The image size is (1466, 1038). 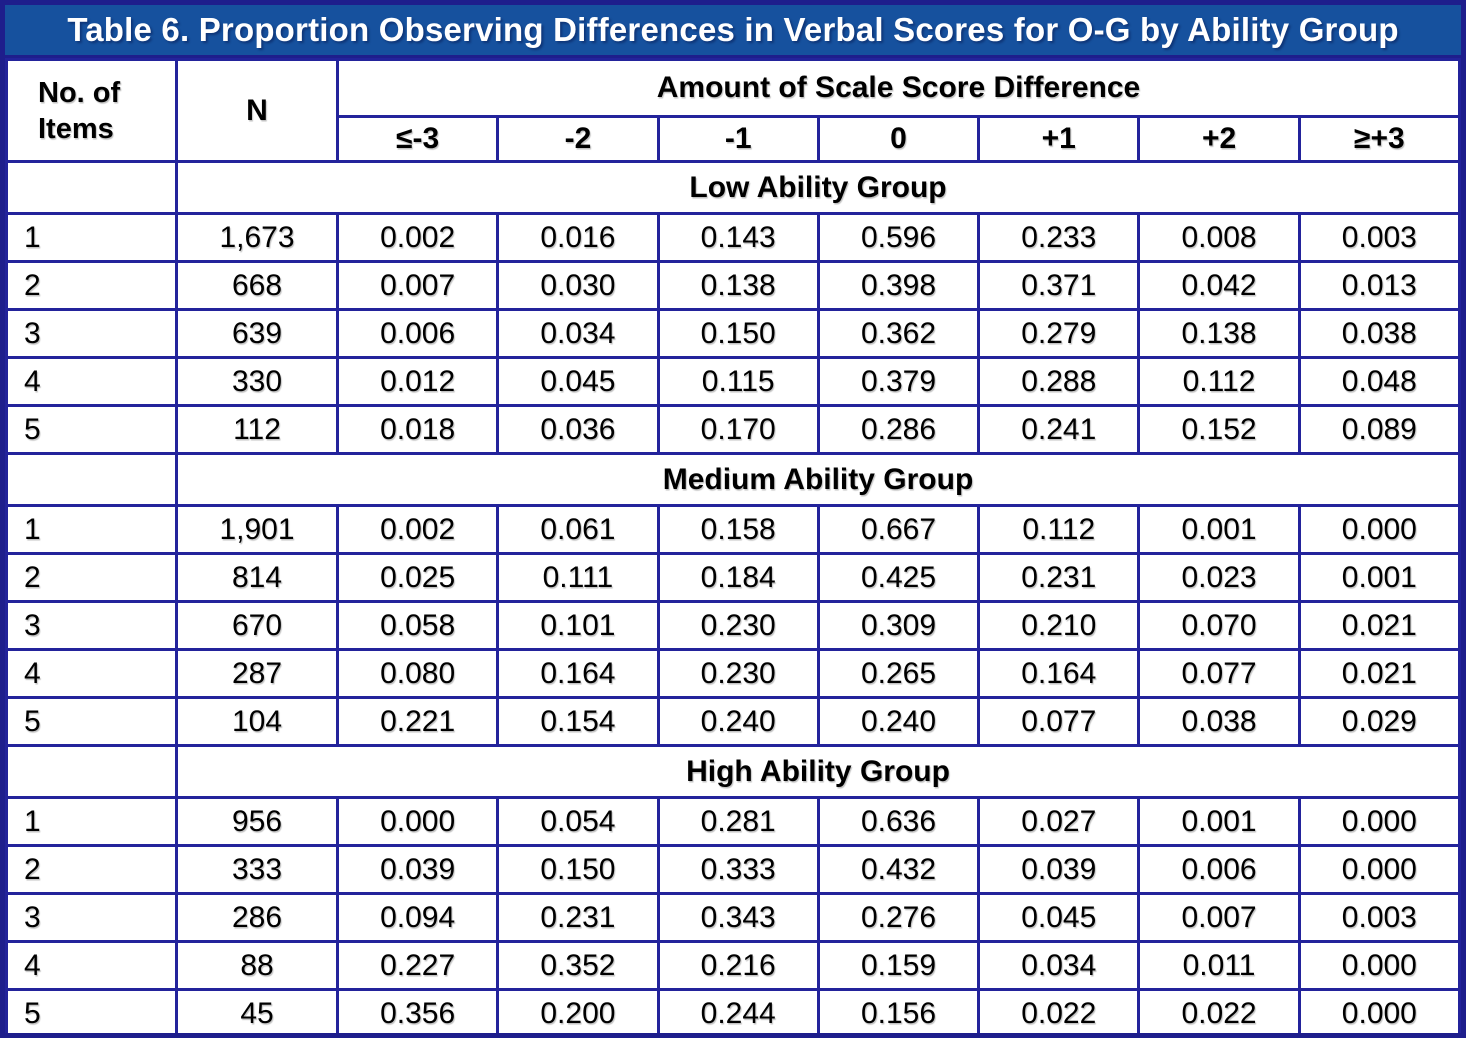 What do you see at coordinates (738, 869) in the screenshot?
I see `proportion-cell: 0.333` at bounding box center [738, 869].